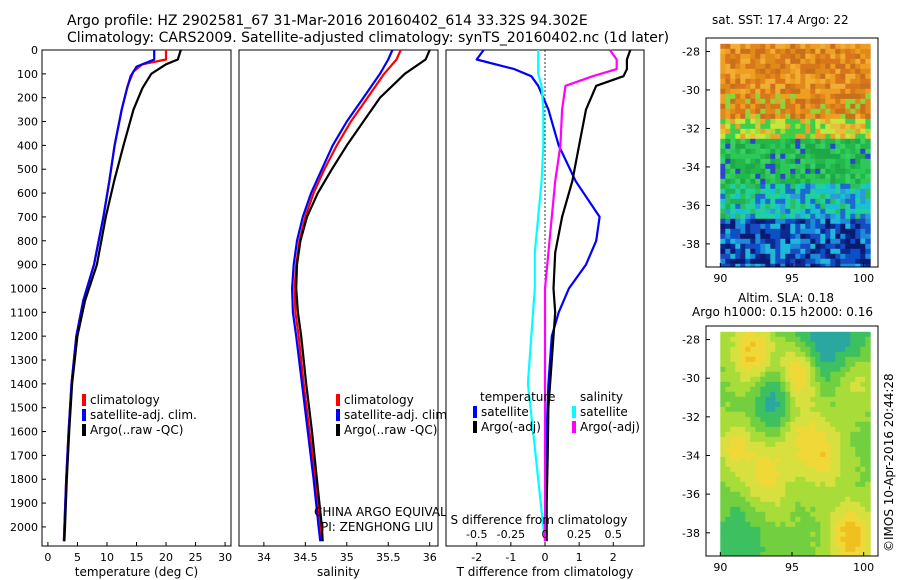  I want to click on y-tick-label: -28, so click(691, 51).